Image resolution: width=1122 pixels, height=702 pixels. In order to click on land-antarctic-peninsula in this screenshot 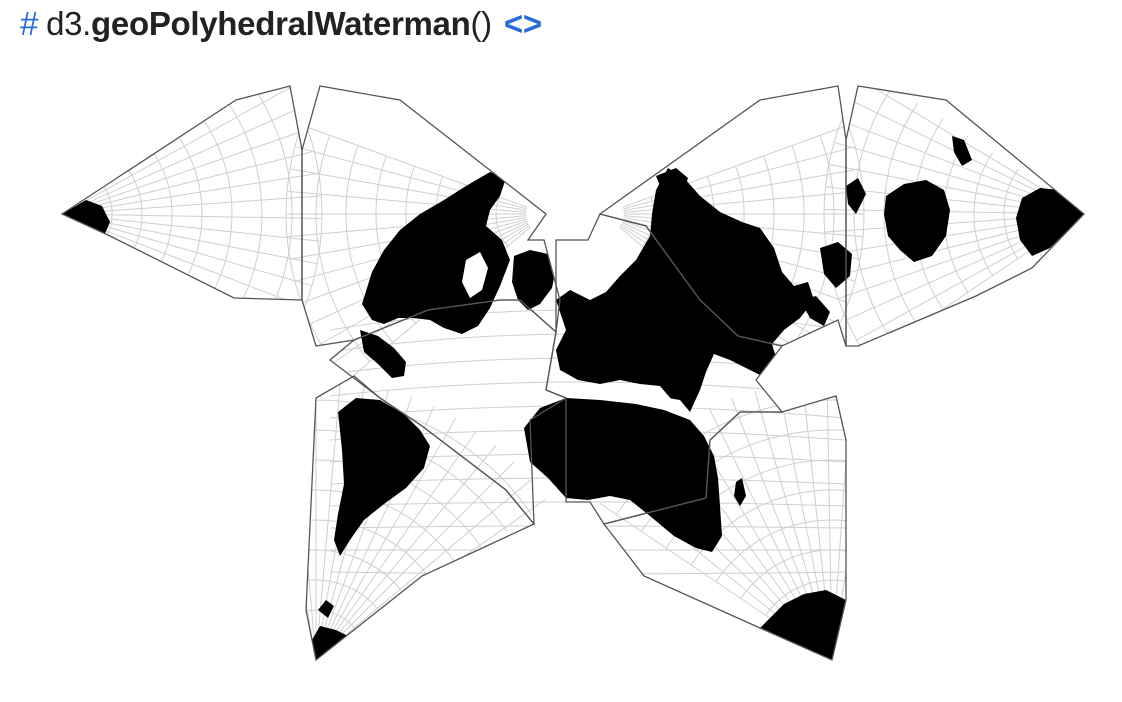, I will do `click(326, 609)`.